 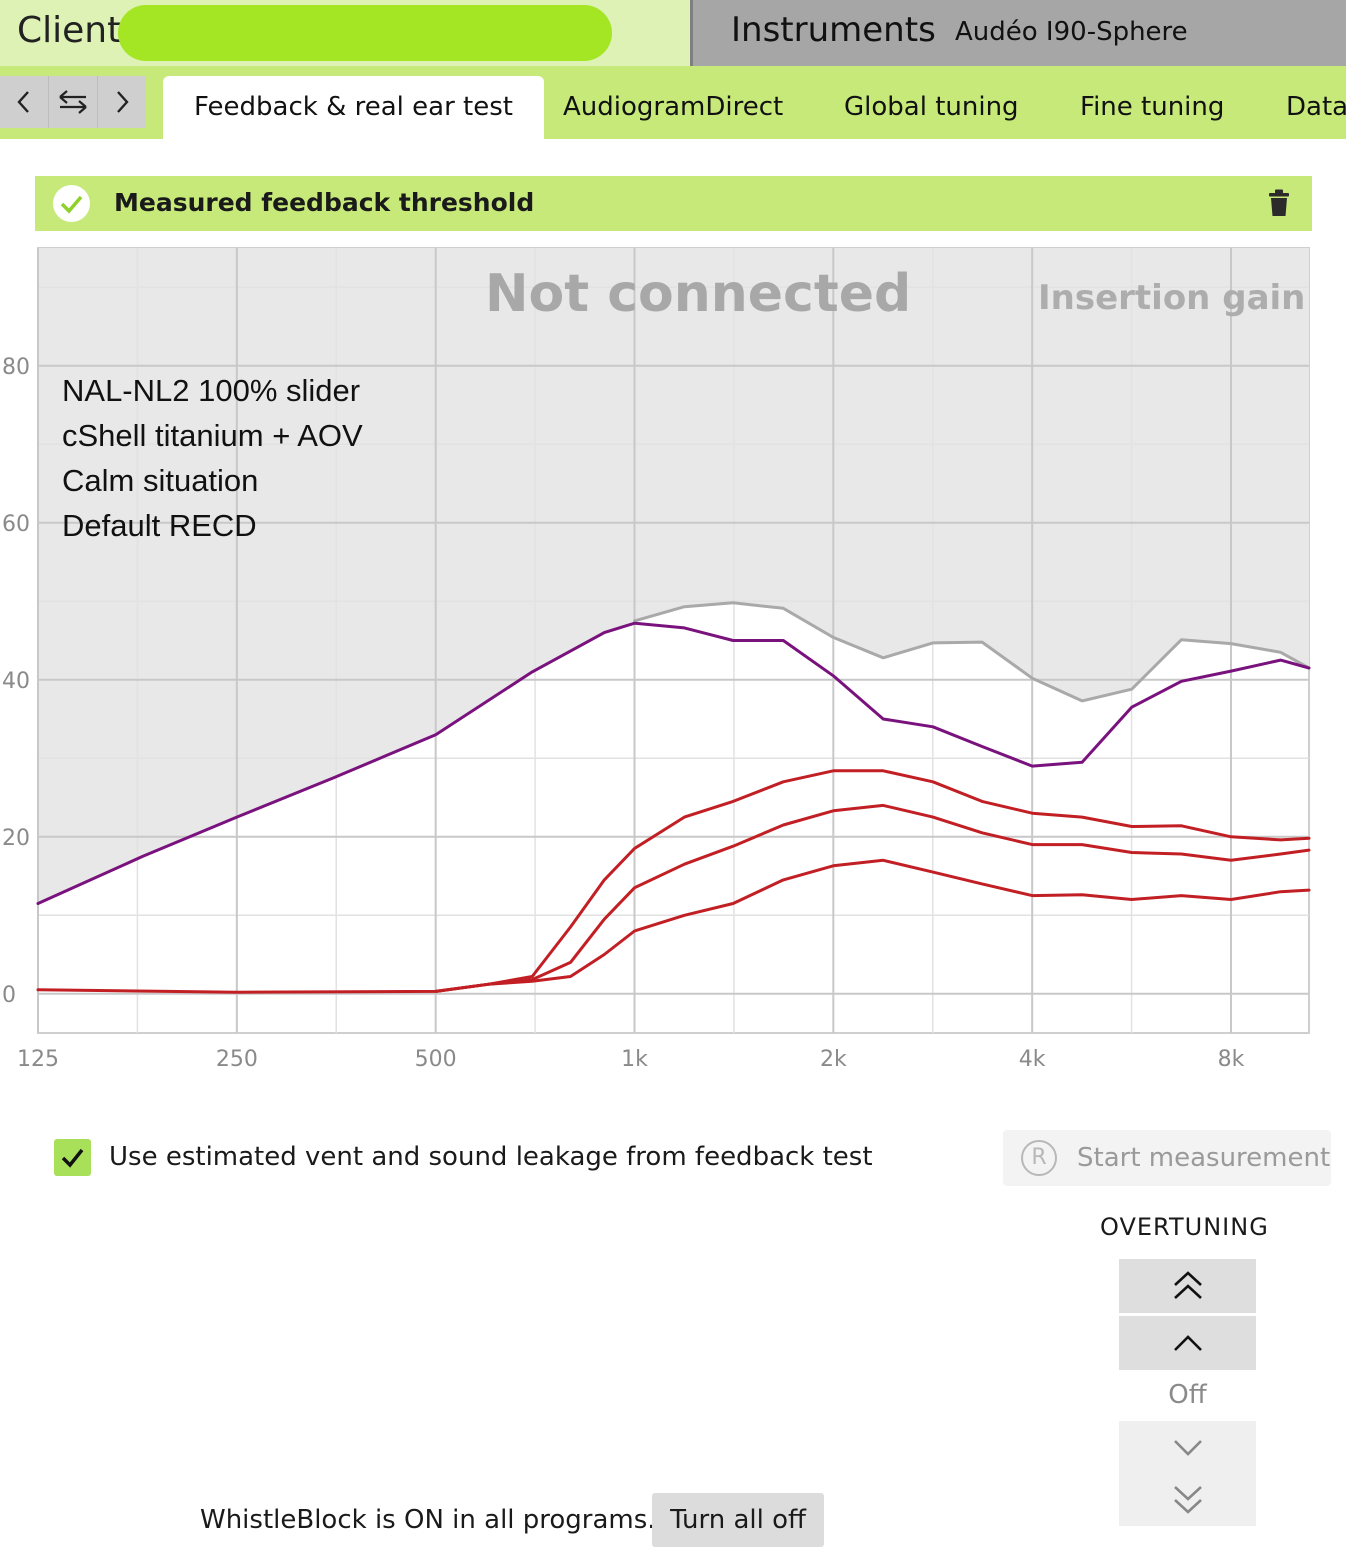 What do you see at coordinates (1172, 298) in the screenshot?
I see `chart-mode-label: Insertion gain` at bounding box center [1172, 298].